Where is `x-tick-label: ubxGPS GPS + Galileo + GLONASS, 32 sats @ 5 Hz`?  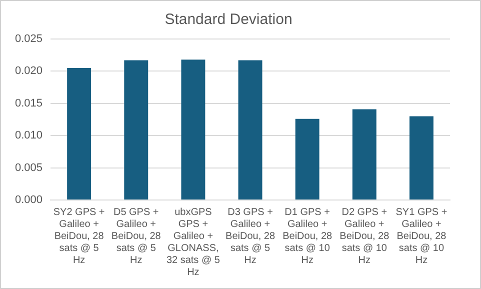
x-tick-label: ubxGPS GPS + Galileo + GLONASS, 32 sats @ 5 Hz is located at coordinates (193, 242).